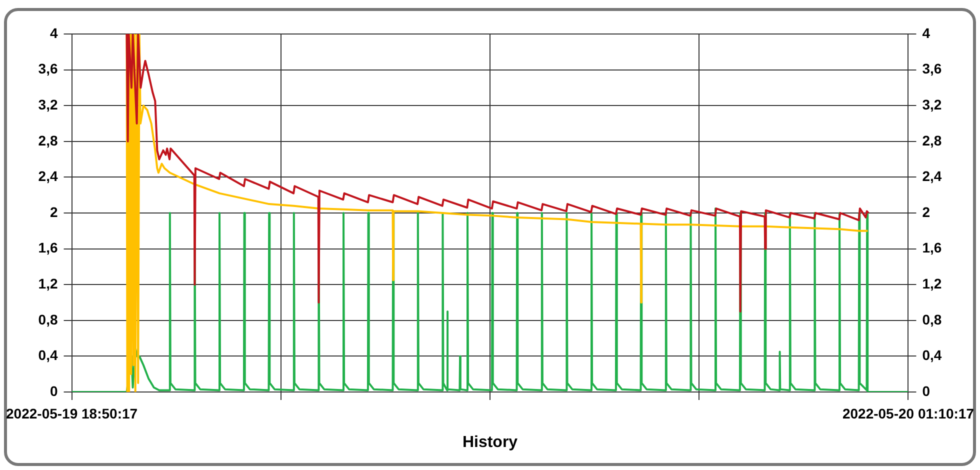  What do you see at coordinates (932, 68) in the screenshot?
I see `y2-tick-label: 3,6` at bounding box center [932, 68].